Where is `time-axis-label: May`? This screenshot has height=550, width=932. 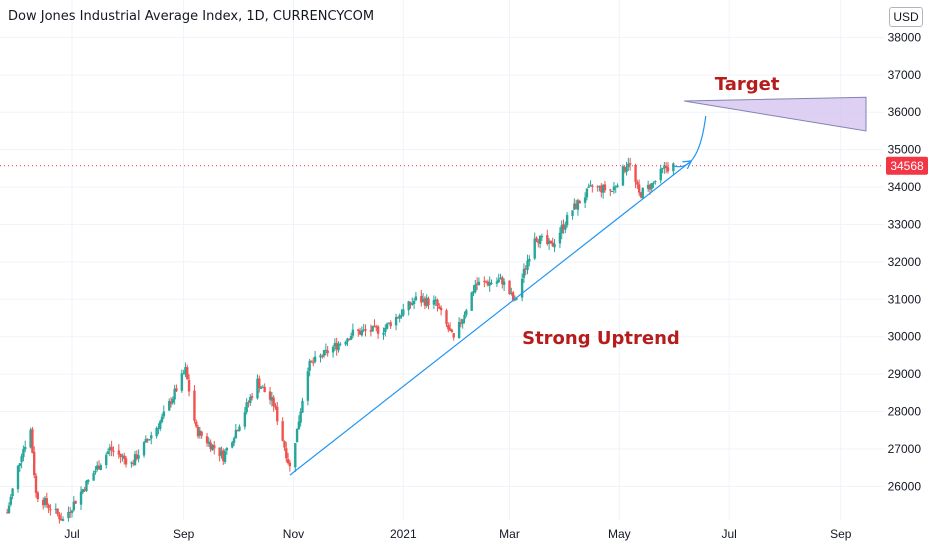 time-axis-label: May is located at coordinates (619, 534).